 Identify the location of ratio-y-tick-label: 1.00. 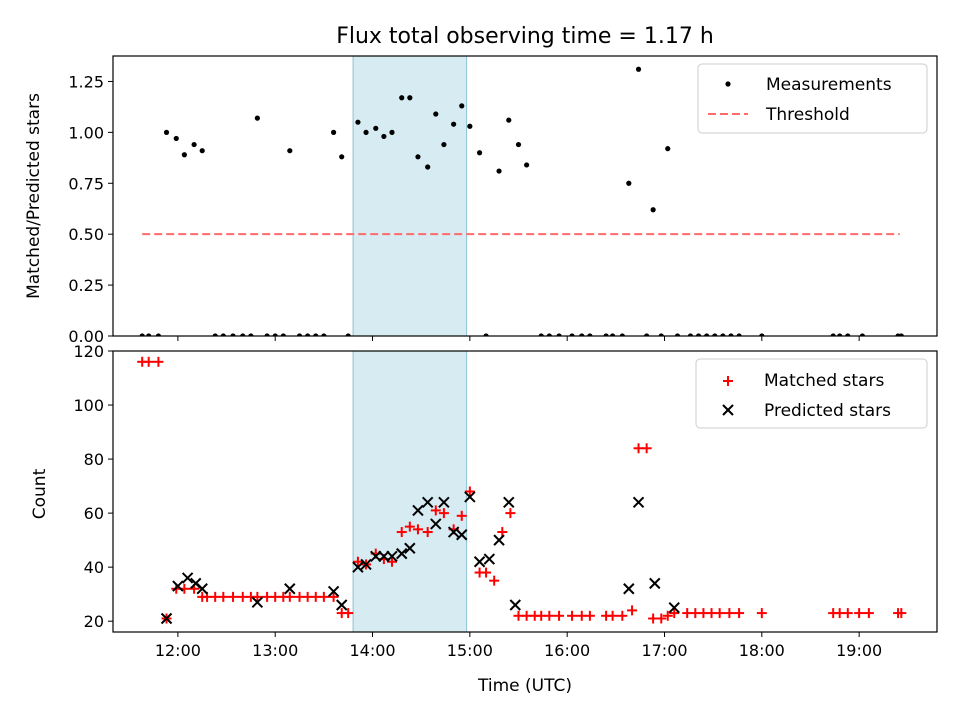
(86, 132).